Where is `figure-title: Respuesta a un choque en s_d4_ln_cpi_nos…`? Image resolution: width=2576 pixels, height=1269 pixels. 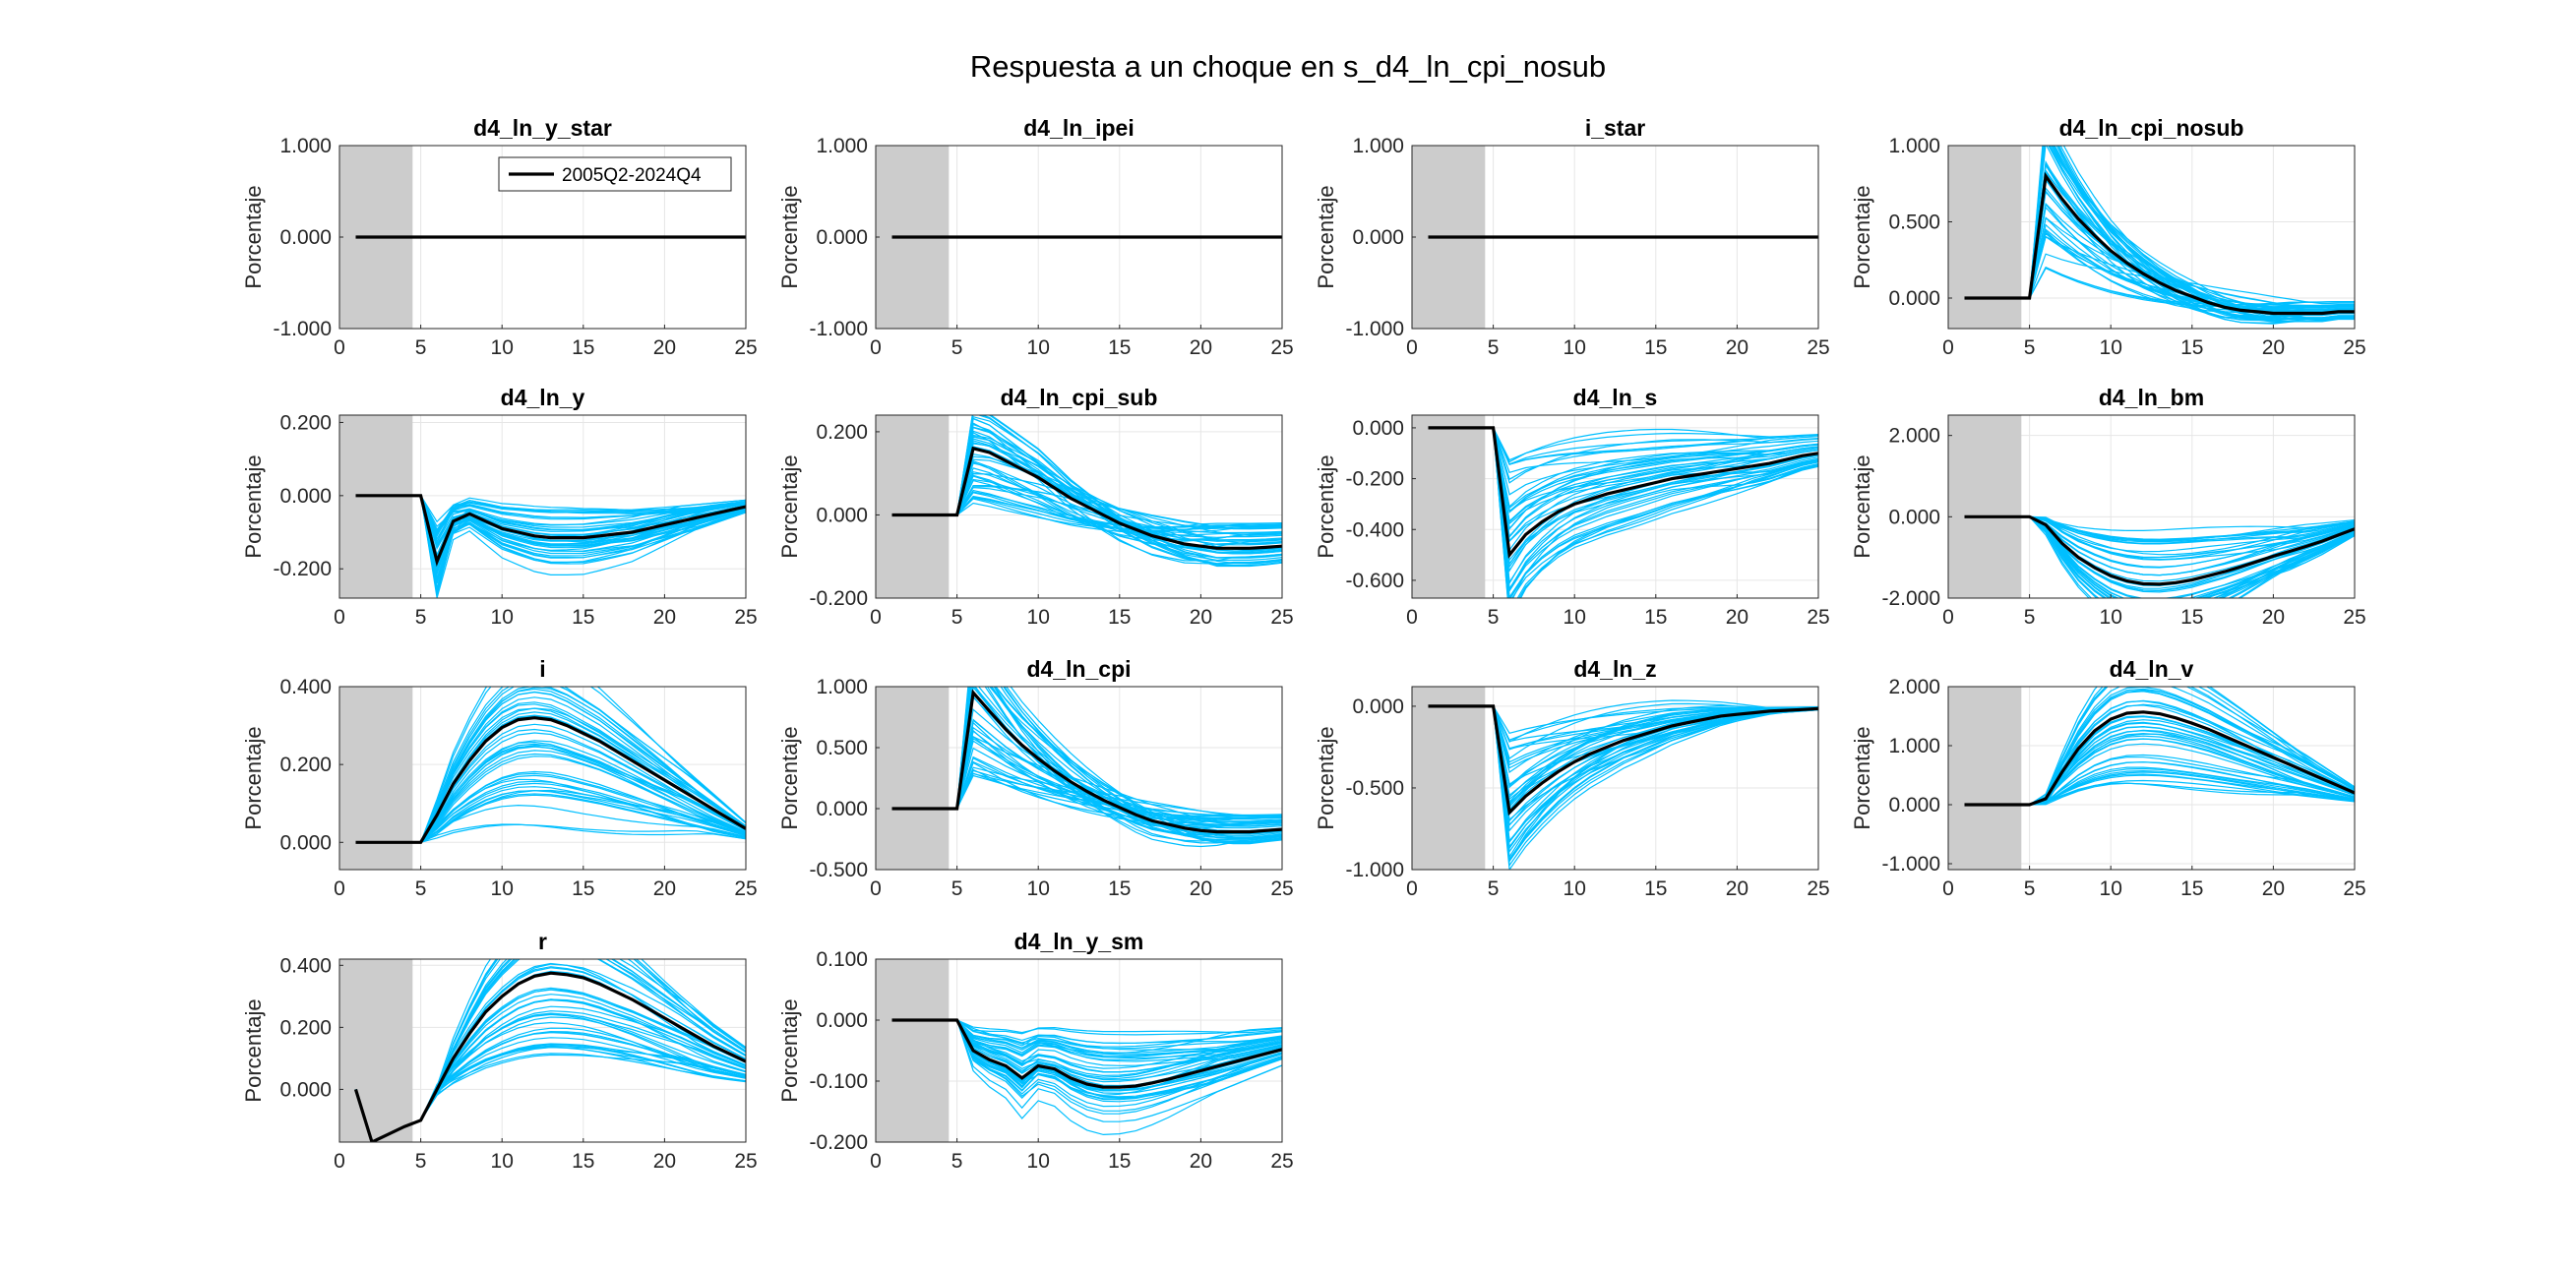 figure-title: Respuesta a un choque en s_d4_ln_cpi_nos… is located at coordinates (1288, 66).